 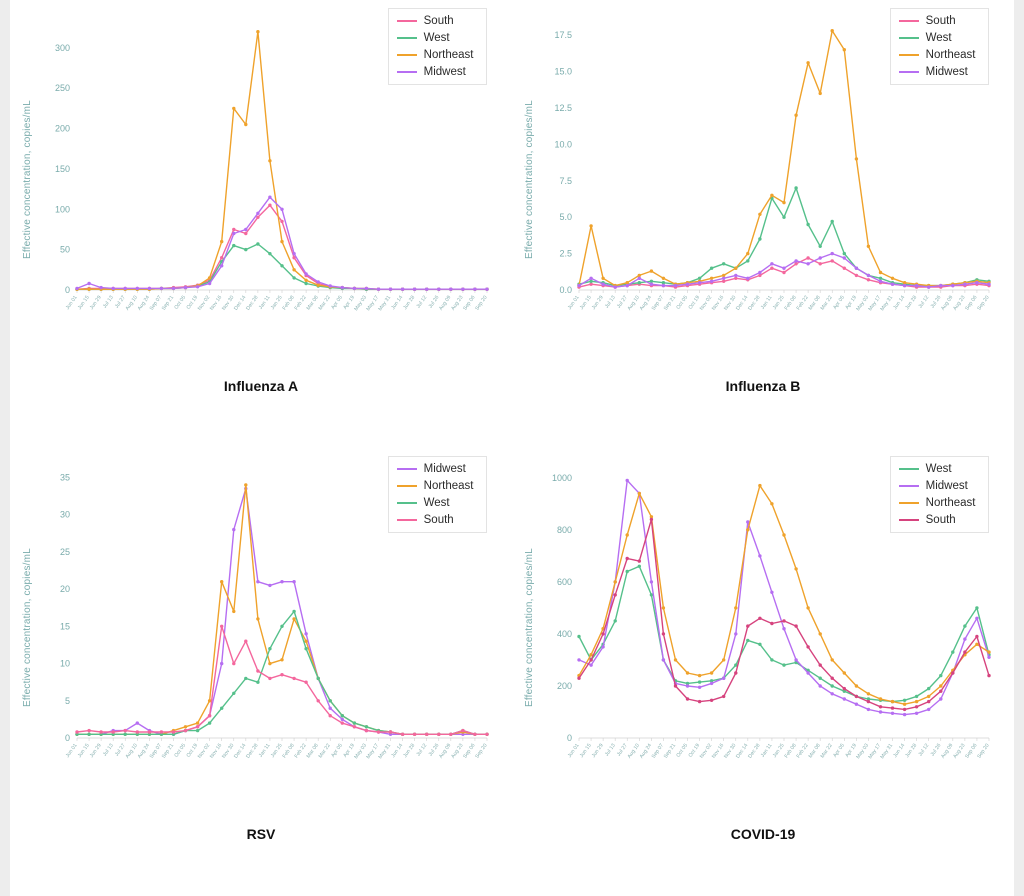 What do you see at coordinates (261, 386) in the screenshot?
I see `chart-title: Influenza A` at bounding box center [261, 386].